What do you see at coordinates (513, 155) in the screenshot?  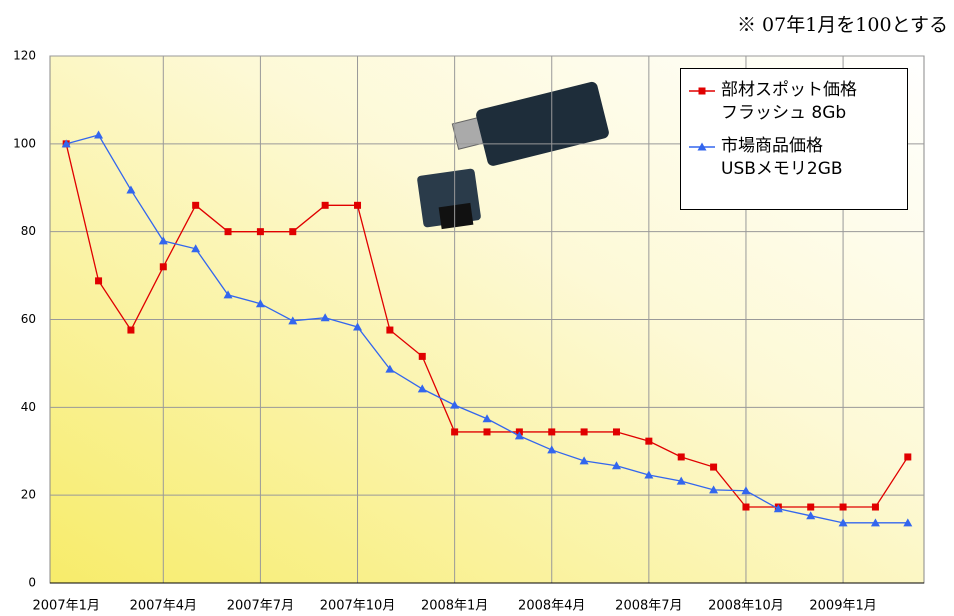 I see `usb-image` at bounding box center [513, 155].